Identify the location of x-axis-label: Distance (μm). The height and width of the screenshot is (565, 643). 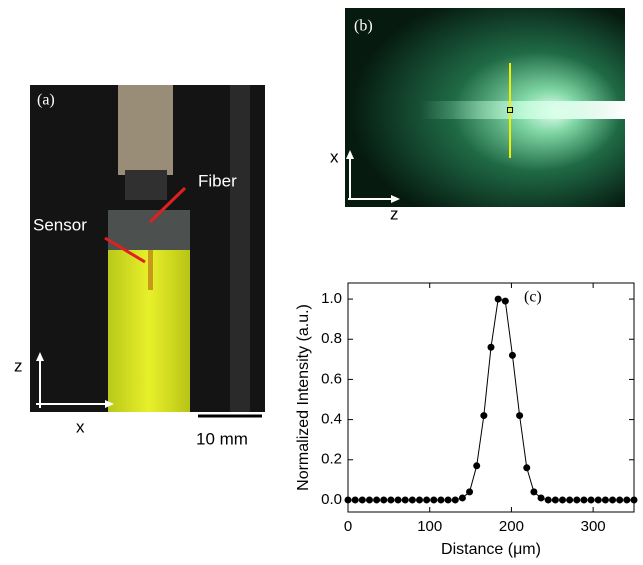
(491, 549).